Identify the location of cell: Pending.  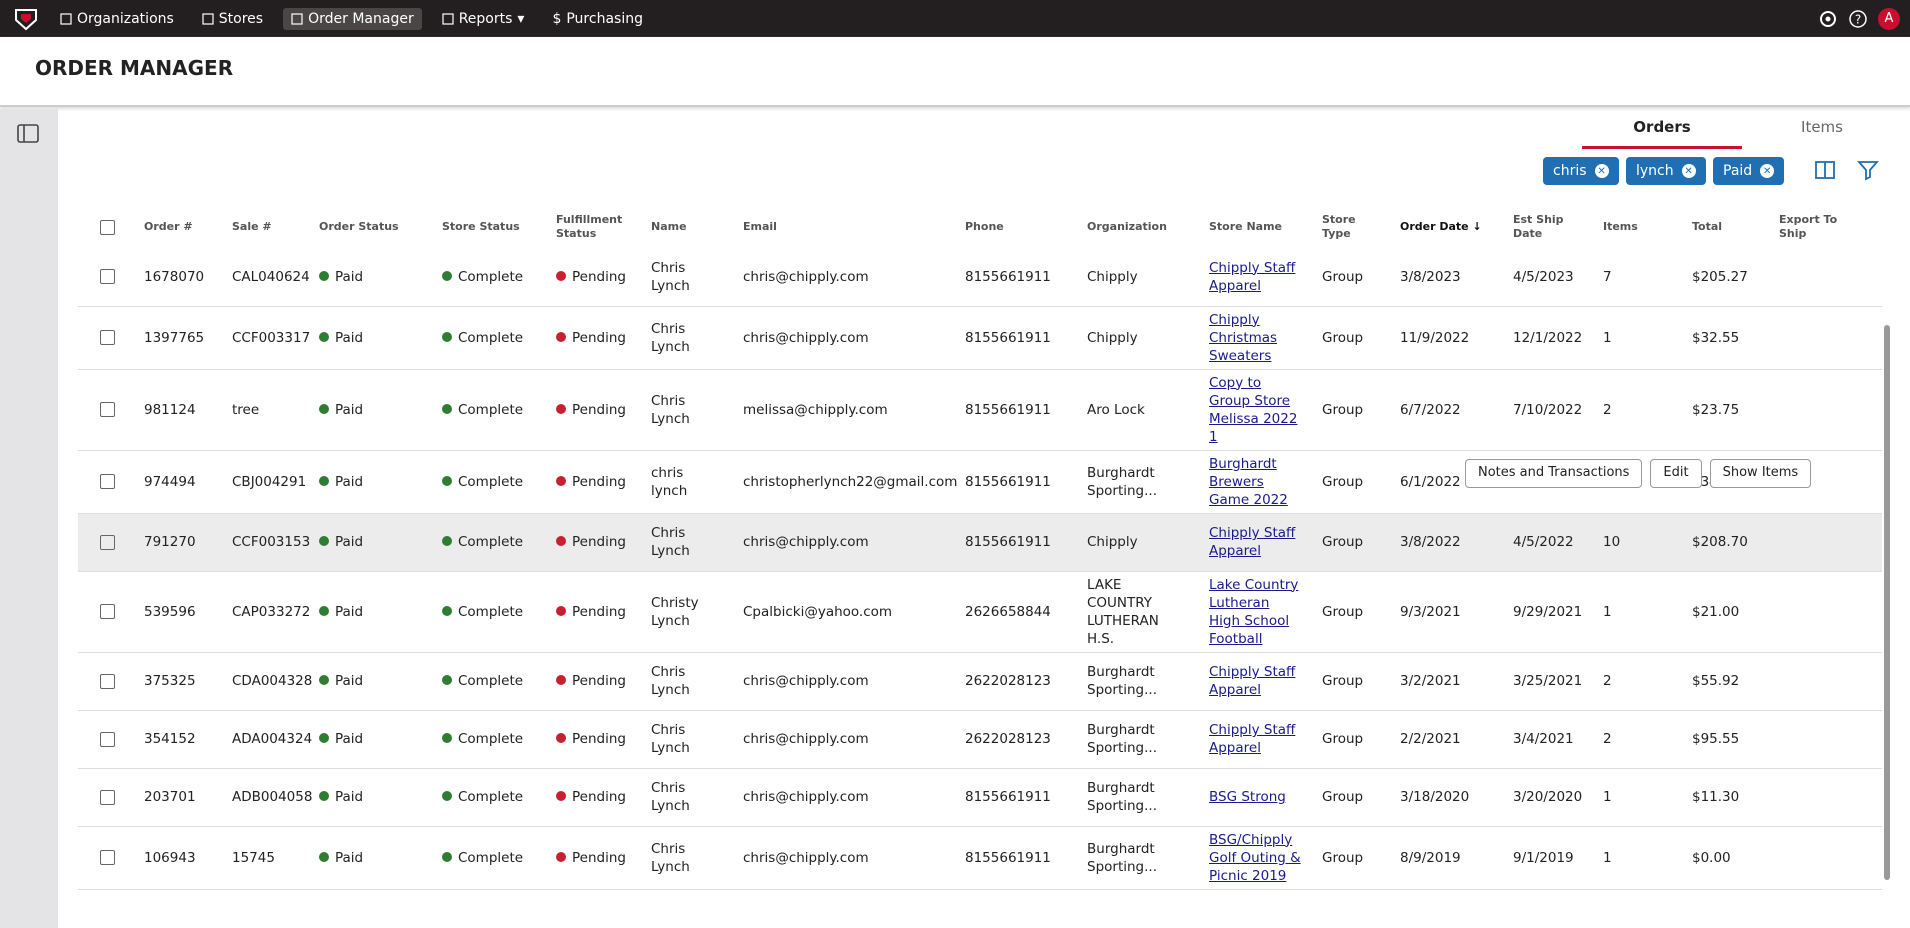
(599, 410).